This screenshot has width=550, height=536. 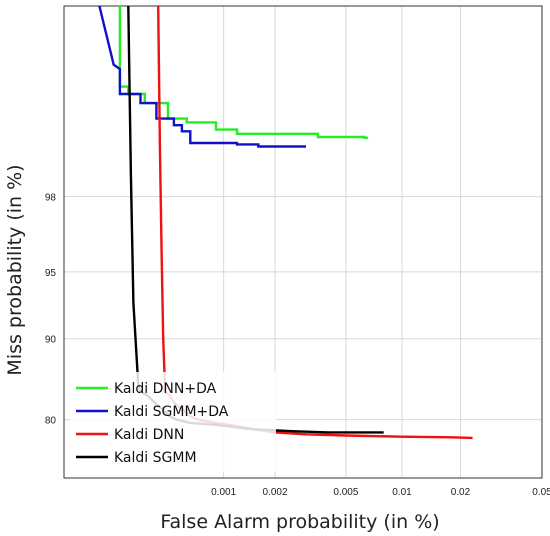 I want to click on legend-label: Kaldi DNN+DA, so click(x=165, y=389).